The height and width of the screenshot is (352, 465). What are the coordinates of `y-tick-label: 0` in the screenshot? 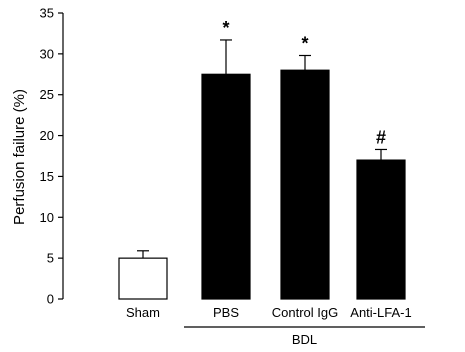 It's located at (50, 299).